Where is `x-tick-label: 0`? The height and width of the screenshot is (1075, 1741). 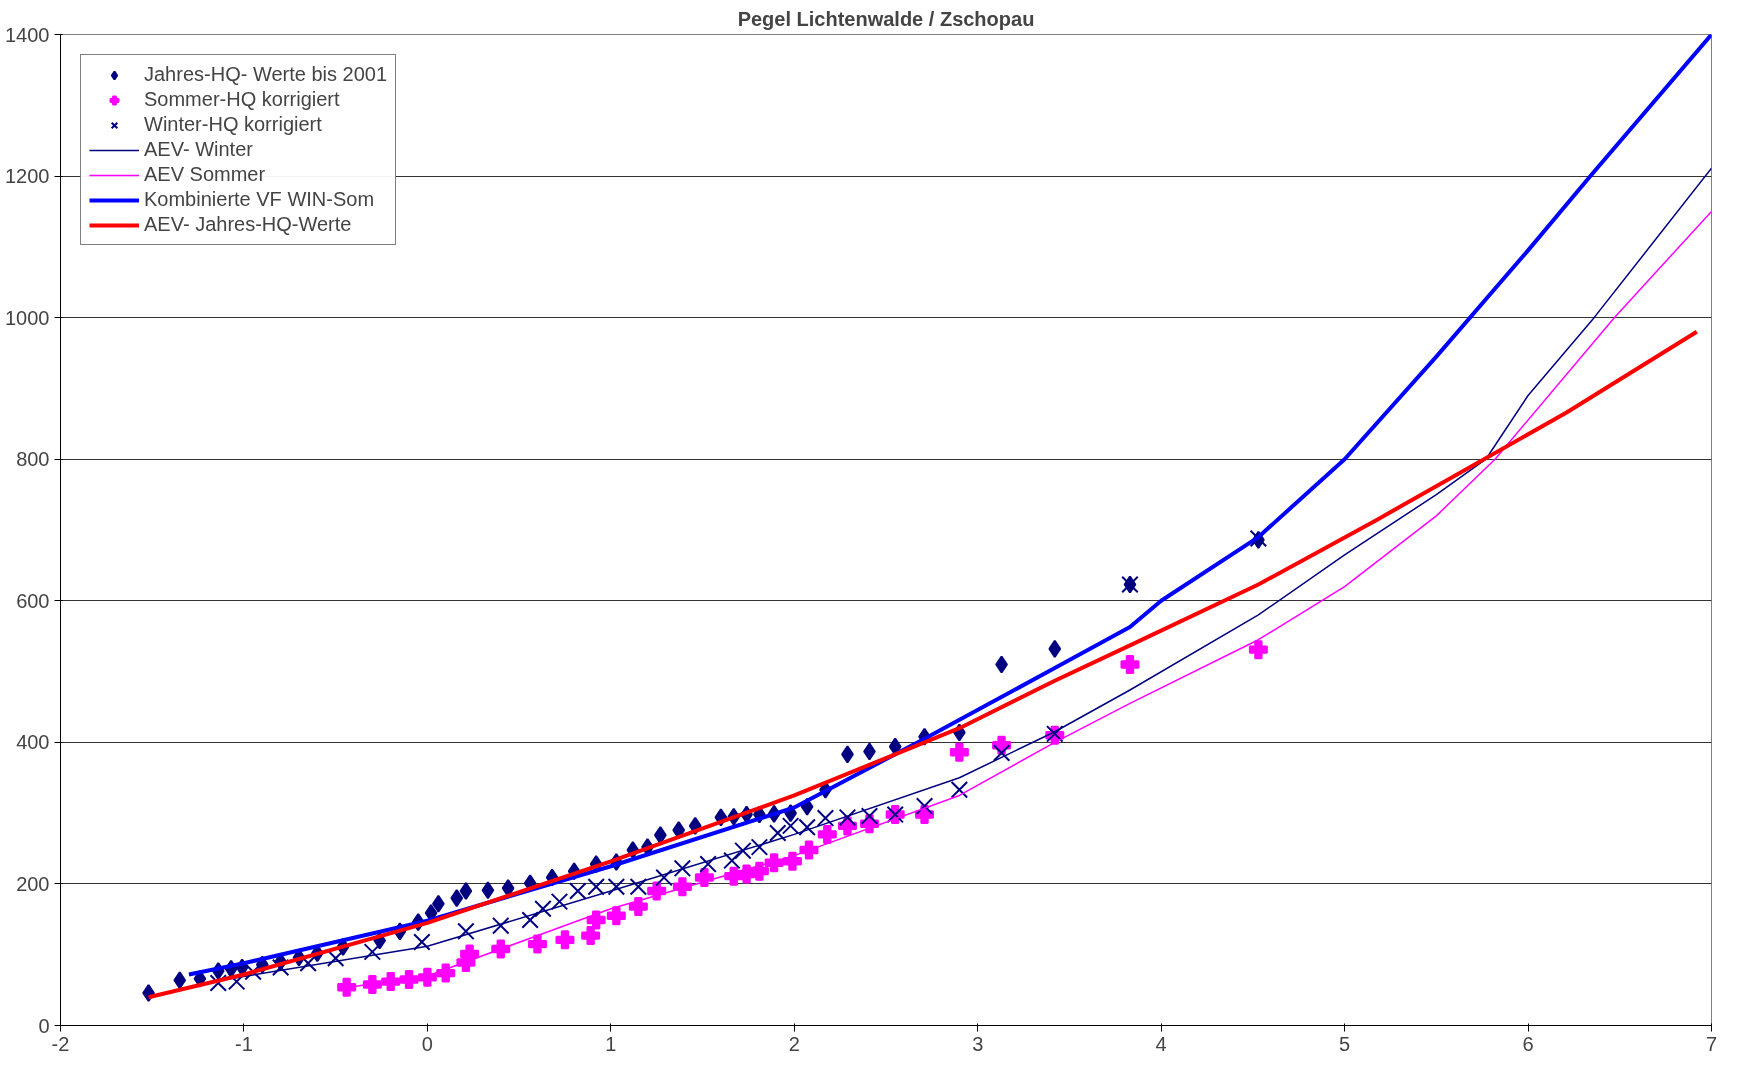 x-tick-label: 0 is located at coordinates (427, 1043).